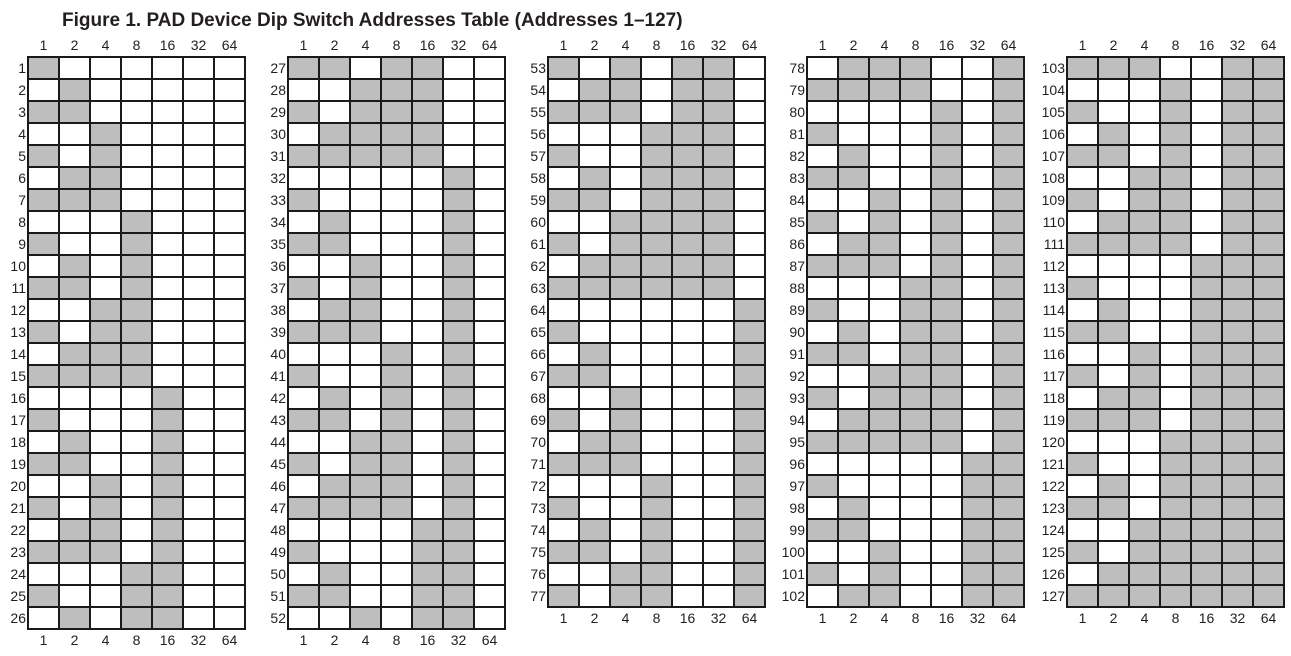 The image size is (1291, 656). Describe the element at coordinates (1053, 134) in the screenshot. I see `address-label: 106` at that location.